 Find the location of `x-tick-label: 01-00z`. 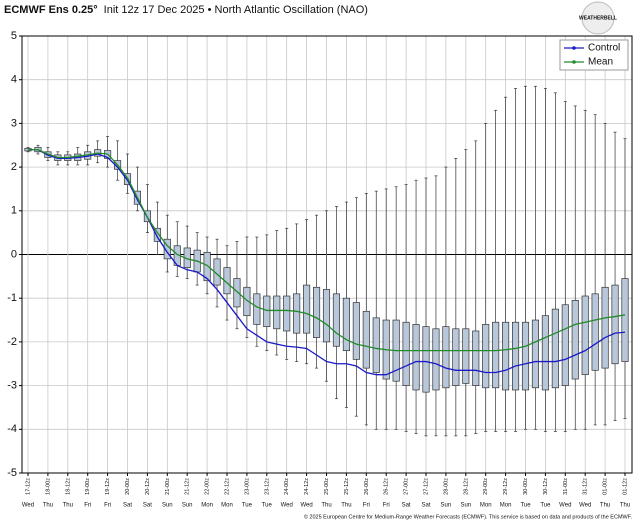

x-tick-label: 01-00z is located at coordinates (606, 486).